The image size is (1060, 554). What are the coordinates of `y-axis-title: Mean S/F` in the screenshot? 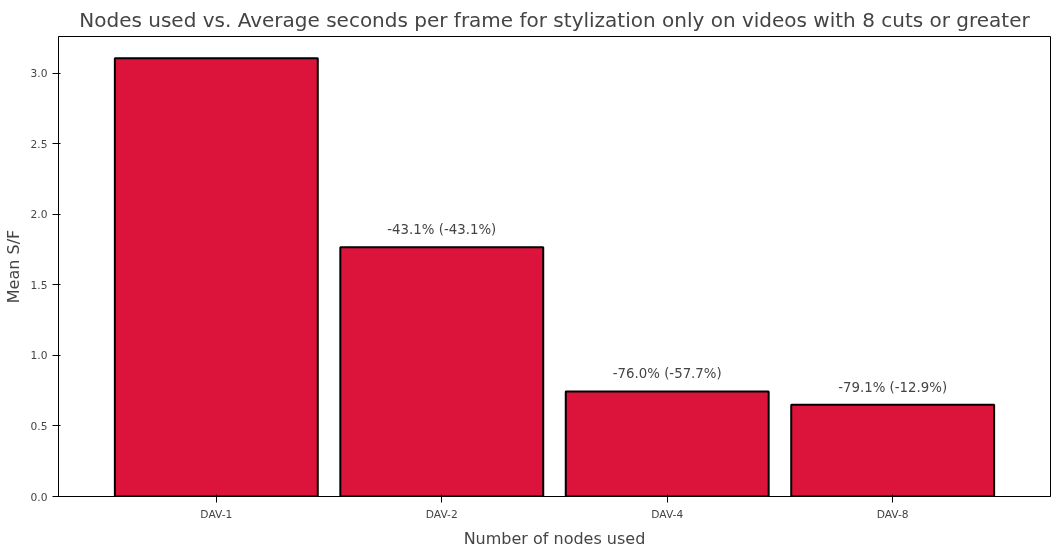 It's located at (13, 266).